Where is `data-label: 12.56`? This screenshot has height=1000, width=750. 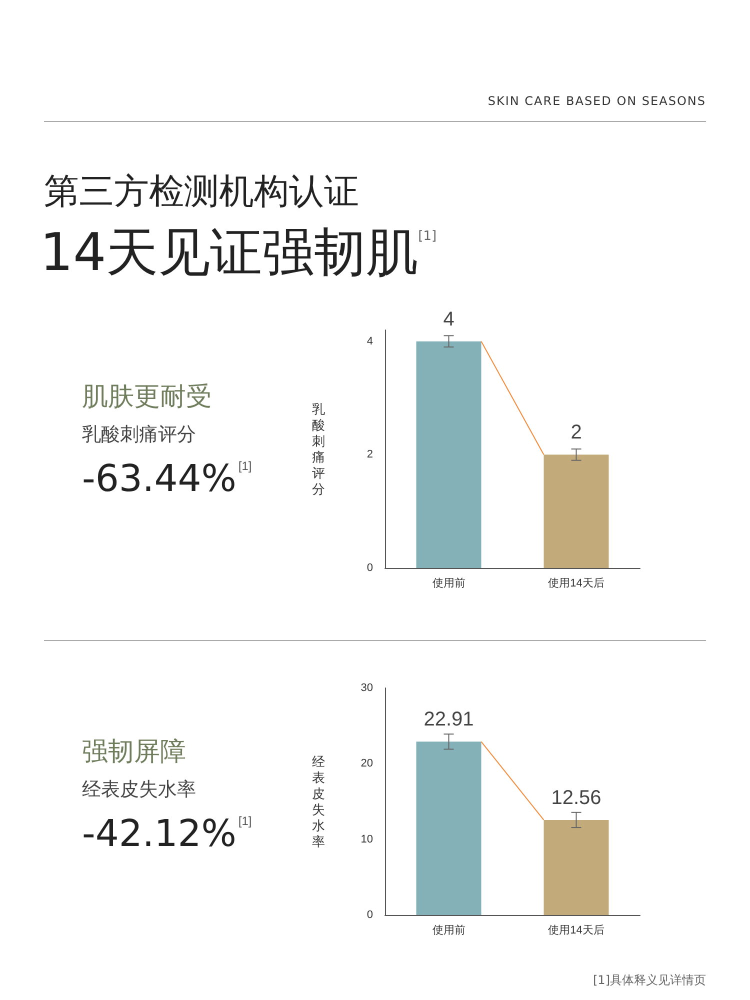 data-label: 12.56 is located at coordinates (576, 797).